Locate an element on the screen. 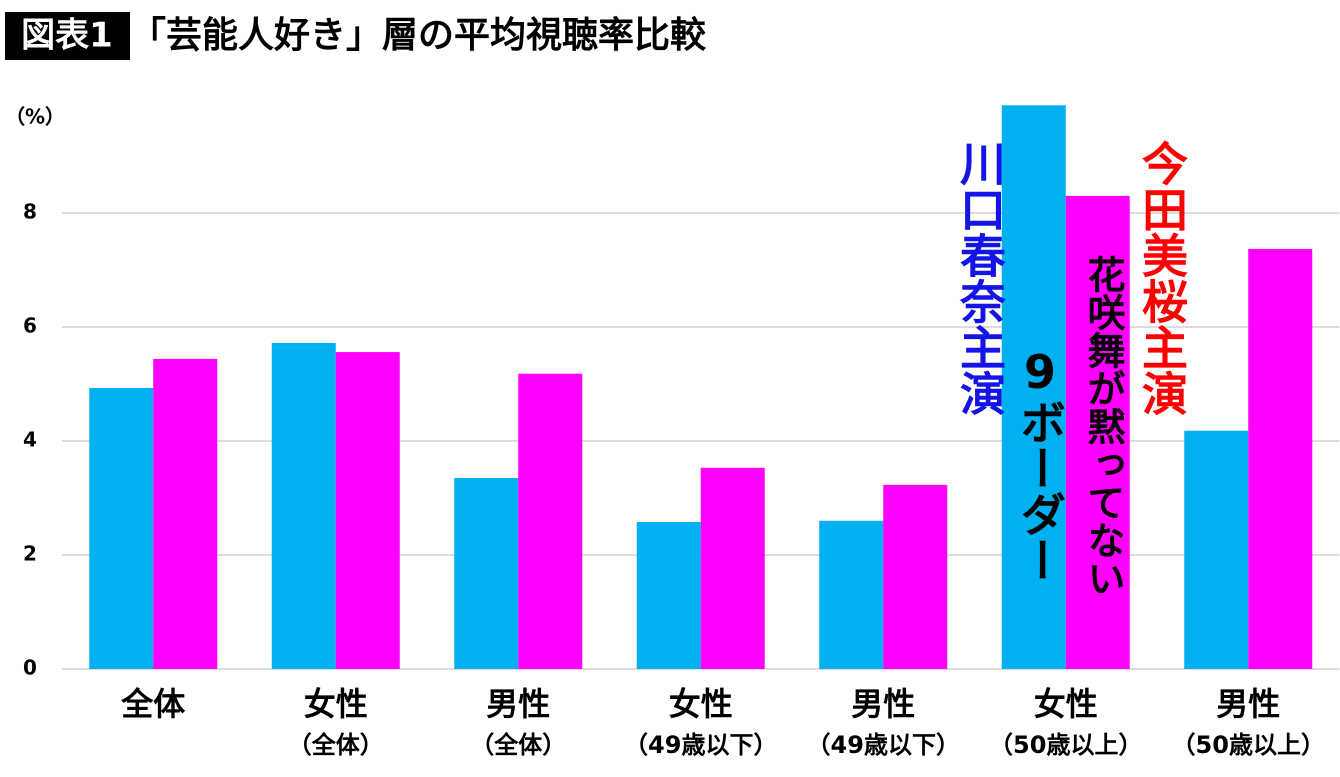 The width and height of the screenshot is (1340, 777). y-tick-label: 0 is located at coordinates (30, 668).